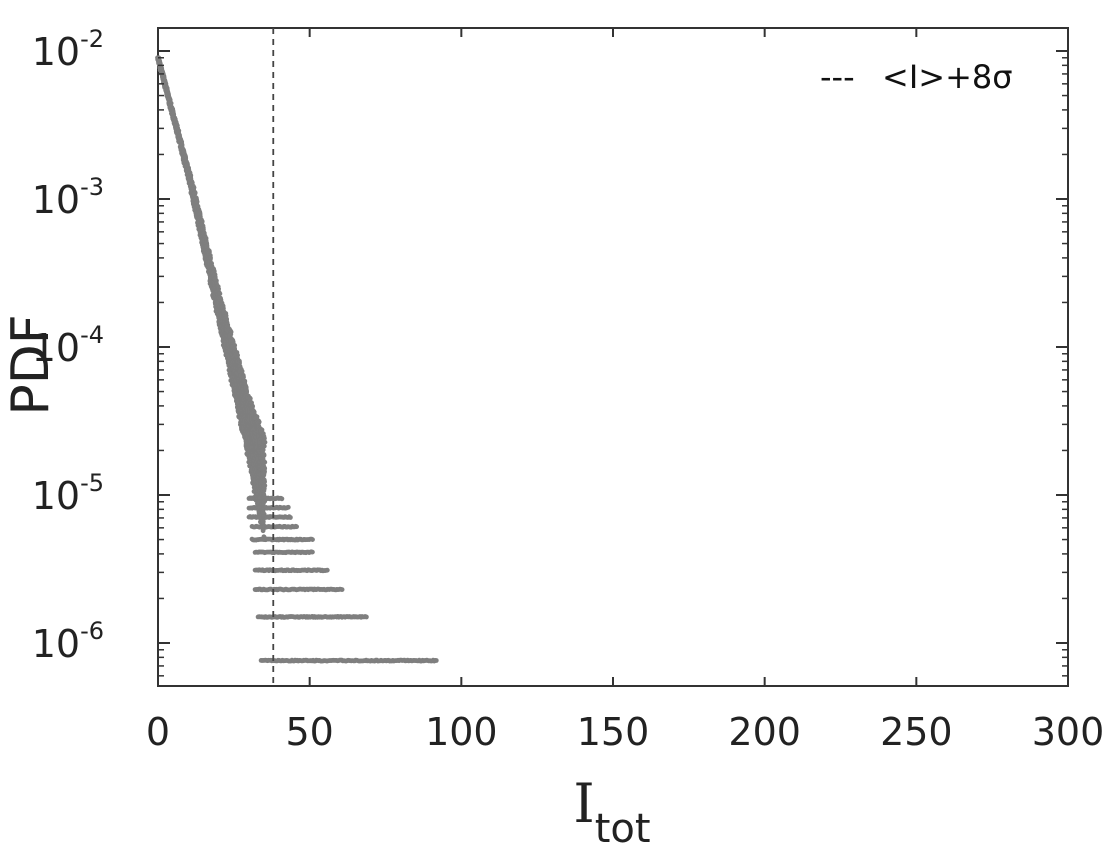  Describe the element at coordinates (947, 77) in the screenshot. I see `legend-label: <I>+8σ` at that location.